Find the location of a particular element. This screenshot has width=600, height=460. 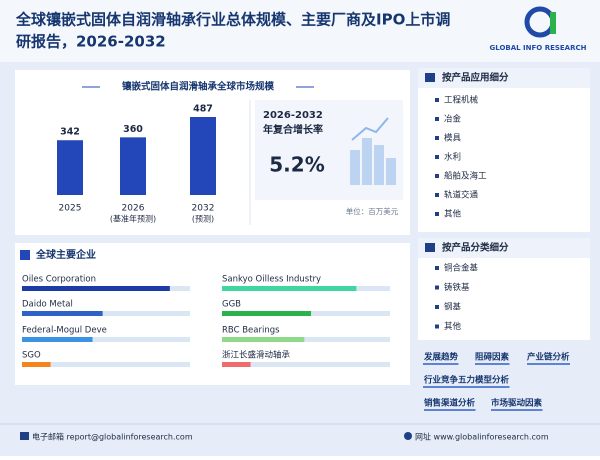

tag: 阻碍因素 is located at coordinates (492, 357).